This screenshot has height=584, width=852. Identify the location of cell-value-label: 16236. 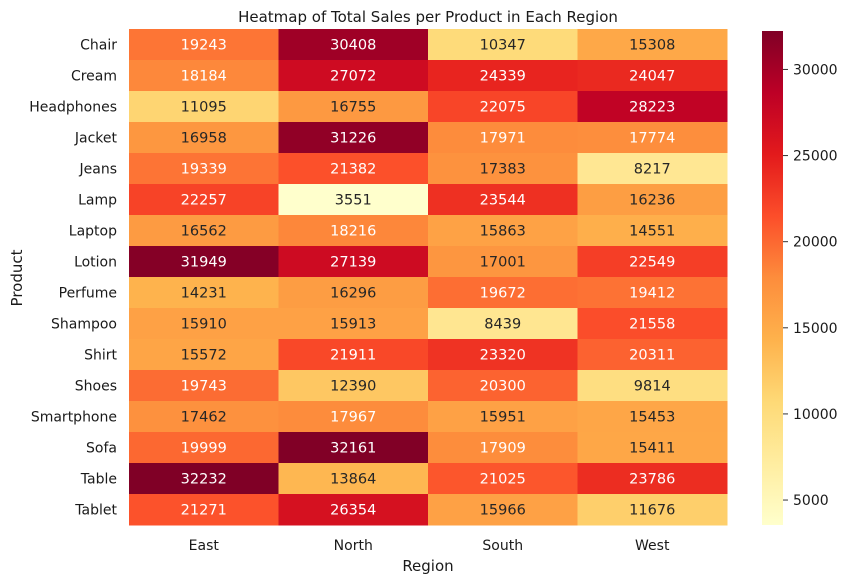
(652, 201).